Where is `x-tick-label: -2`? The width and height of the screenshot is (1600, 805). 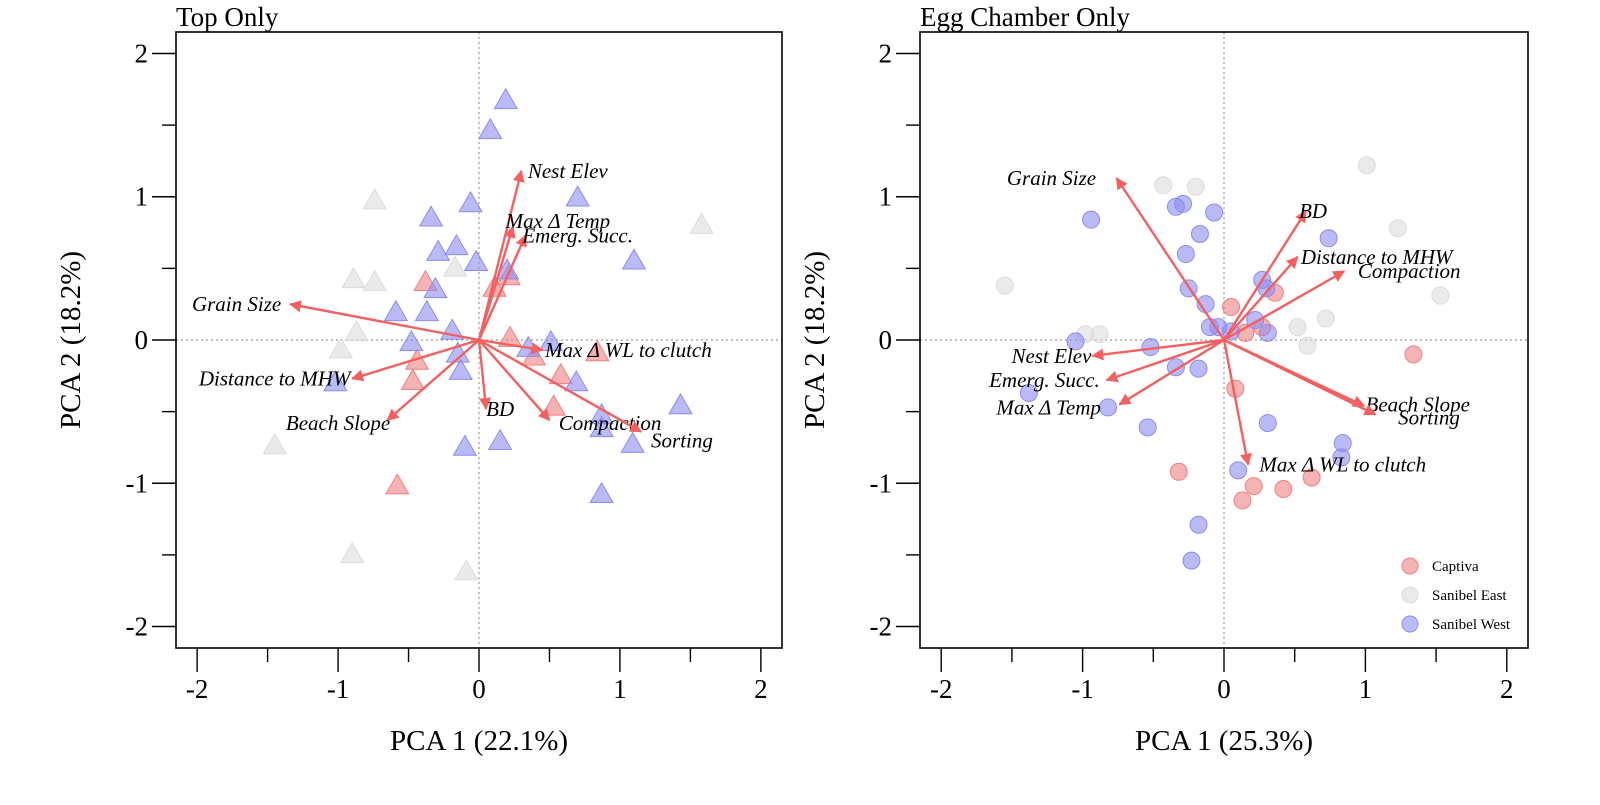
x-tick-label: -2 is located at coordinates (941, 689).